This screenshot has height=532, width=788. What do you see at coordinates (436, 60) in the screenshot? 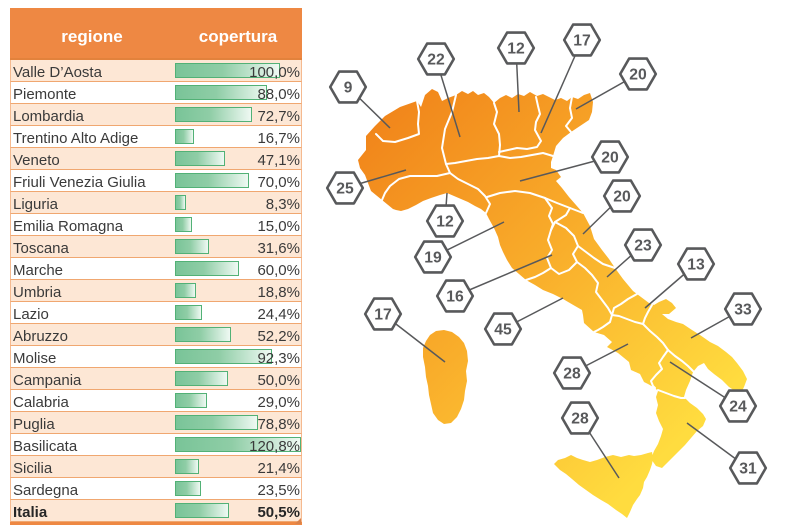
I see `svg-text: 22` at bounding box center [436, 60].